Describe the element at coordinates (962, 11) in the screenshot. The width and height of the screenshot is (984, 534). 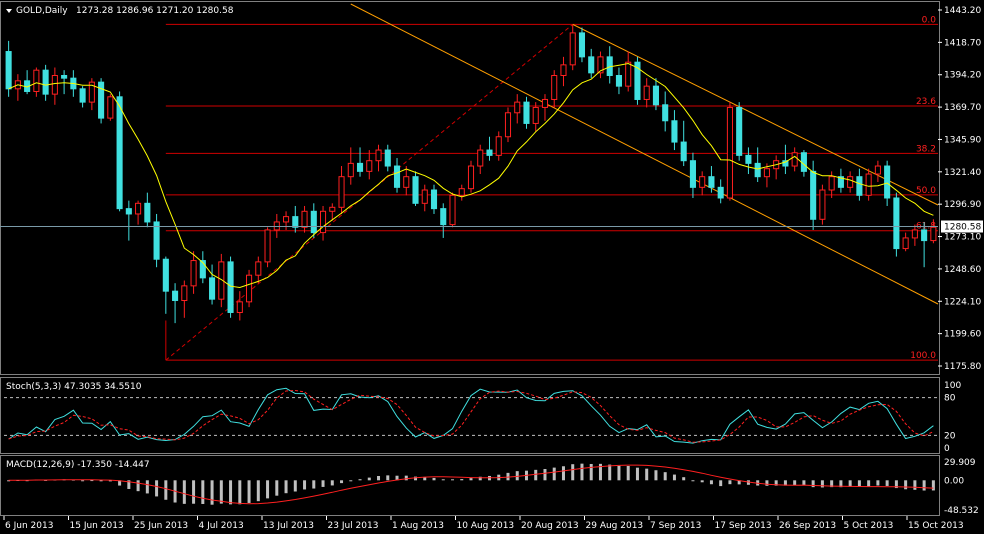
I see `price-tick-label: 1443.20` at that location.